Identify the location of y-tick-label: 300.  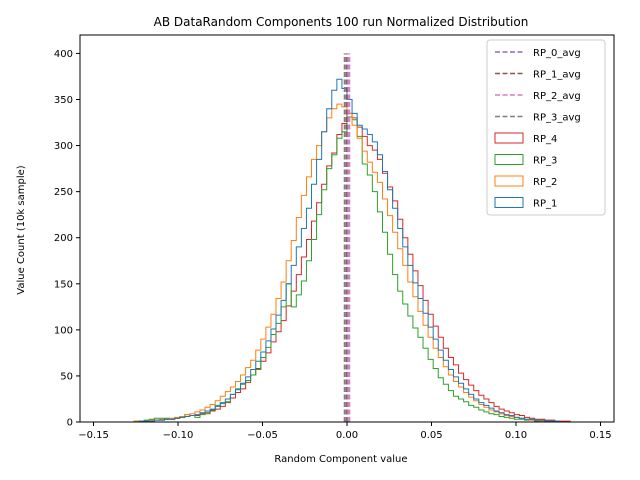
(63, 146).